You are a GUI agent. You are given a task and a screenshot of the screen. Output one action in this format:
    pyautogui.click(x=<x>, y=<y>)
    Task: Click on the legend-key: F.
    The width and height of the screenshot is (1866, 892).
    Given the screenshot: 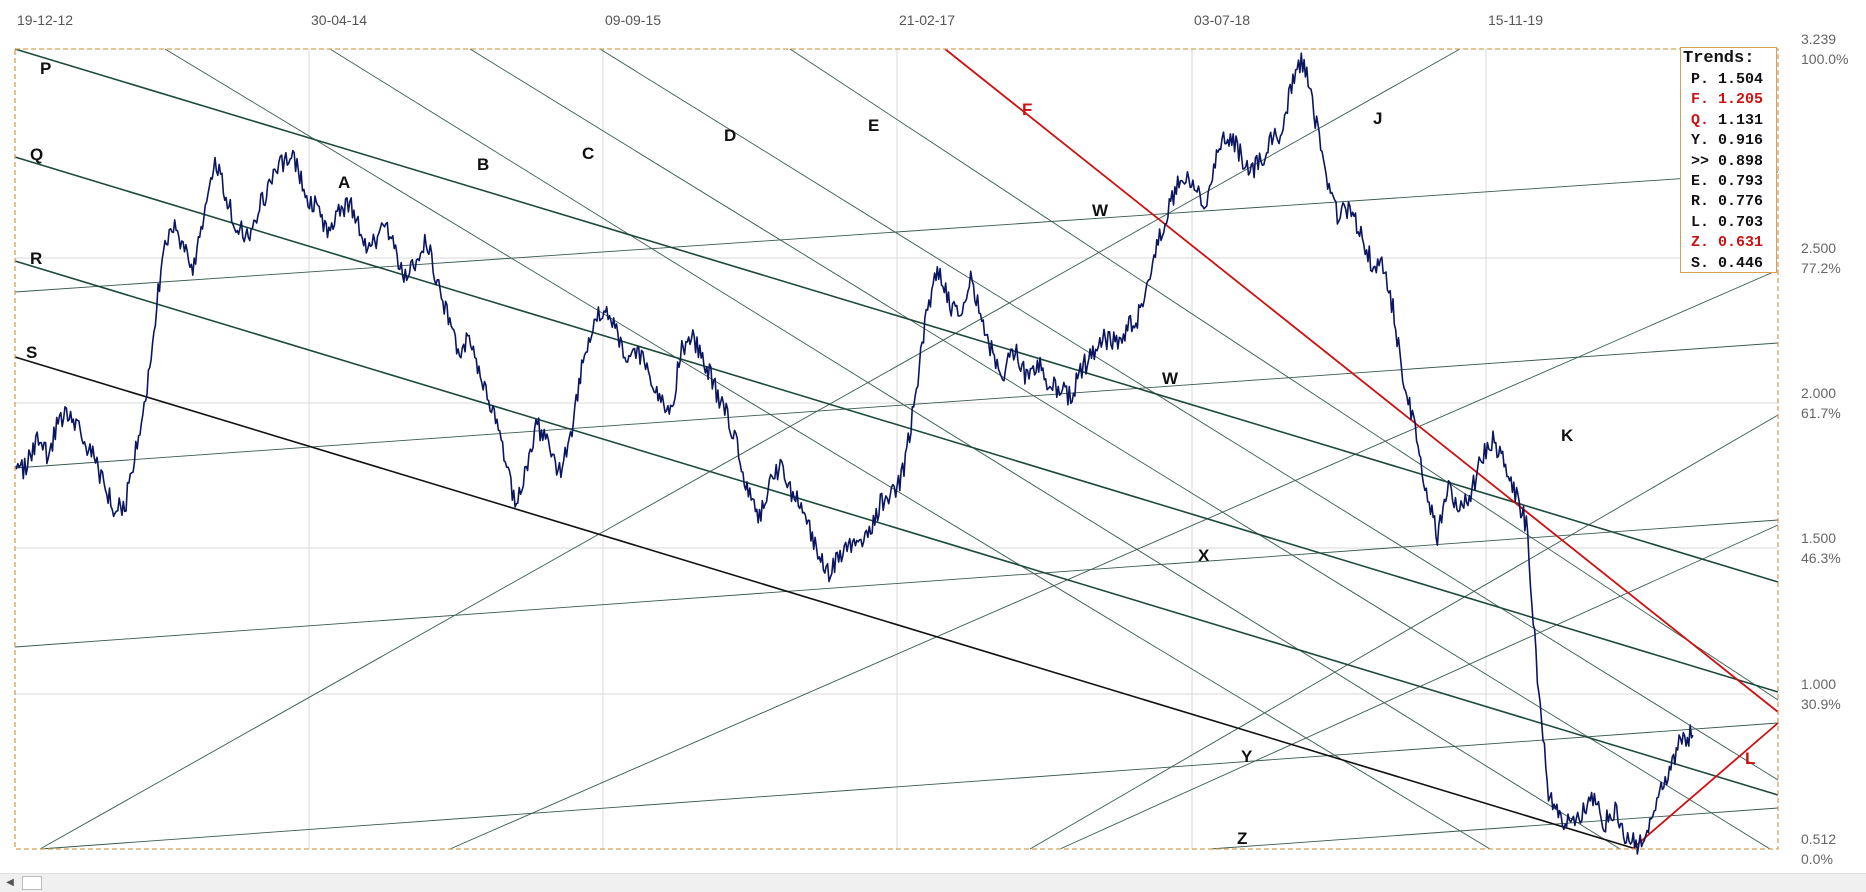 What is the action you would take?
    pyautogui.click(x=1705, y=100)
    